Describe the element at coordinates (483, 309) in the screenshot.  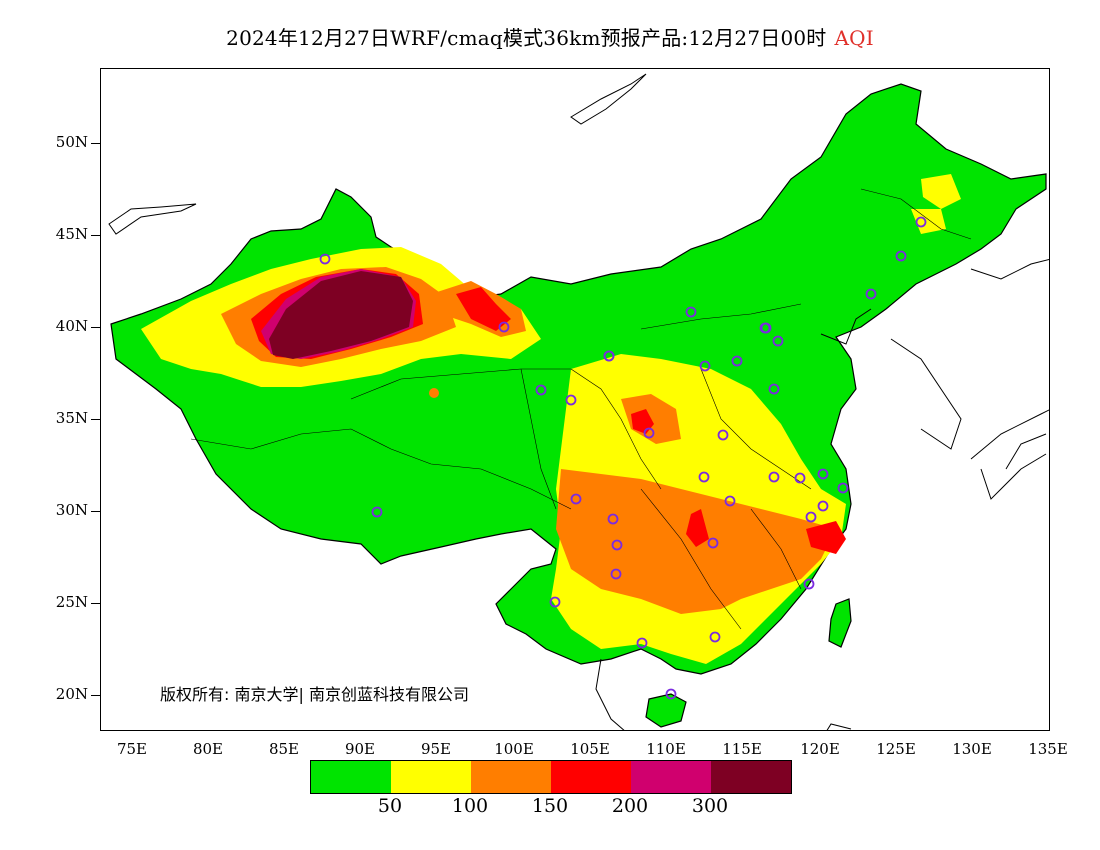
I see `red-zone-hexi` at that location.